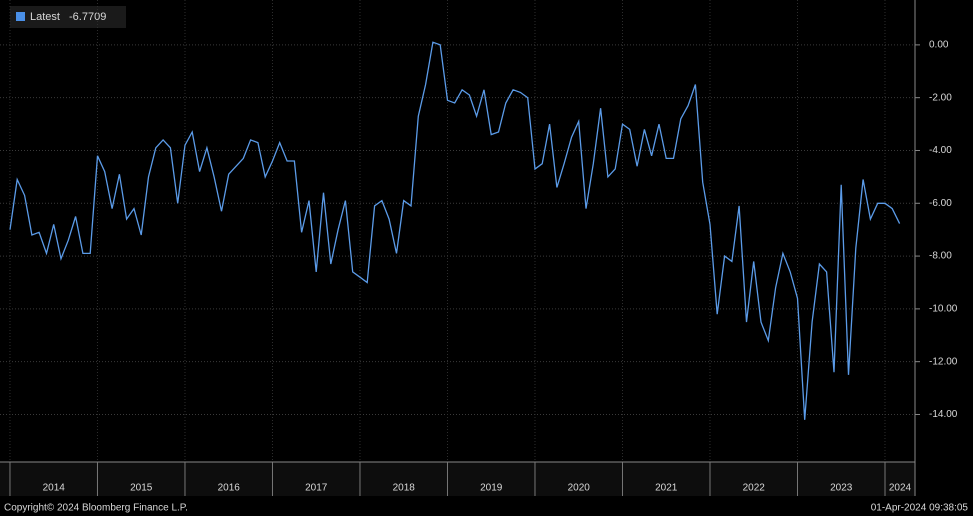 This screenshot has height=516, width=973. Describe the element at coordinates (841, 488) in the screenshot. I see `x-tick-label: 2023` at that location.